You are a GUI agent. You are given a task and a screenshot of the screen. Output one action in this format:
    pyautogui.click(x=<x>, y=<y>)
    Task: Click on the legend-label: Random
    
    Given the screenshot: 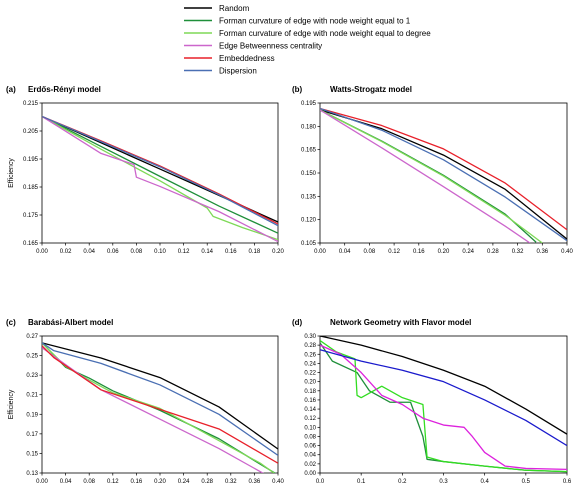 What is the action you would take?
    pyautogui.click(x=234, y=8)
    